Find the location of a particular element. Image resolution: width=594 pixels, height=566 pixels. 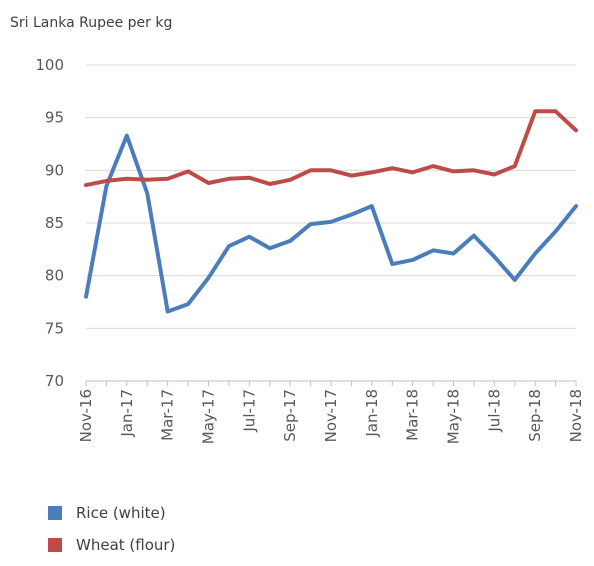

legend-item-rice: Rice (white) is located at coordinates (111, 513).